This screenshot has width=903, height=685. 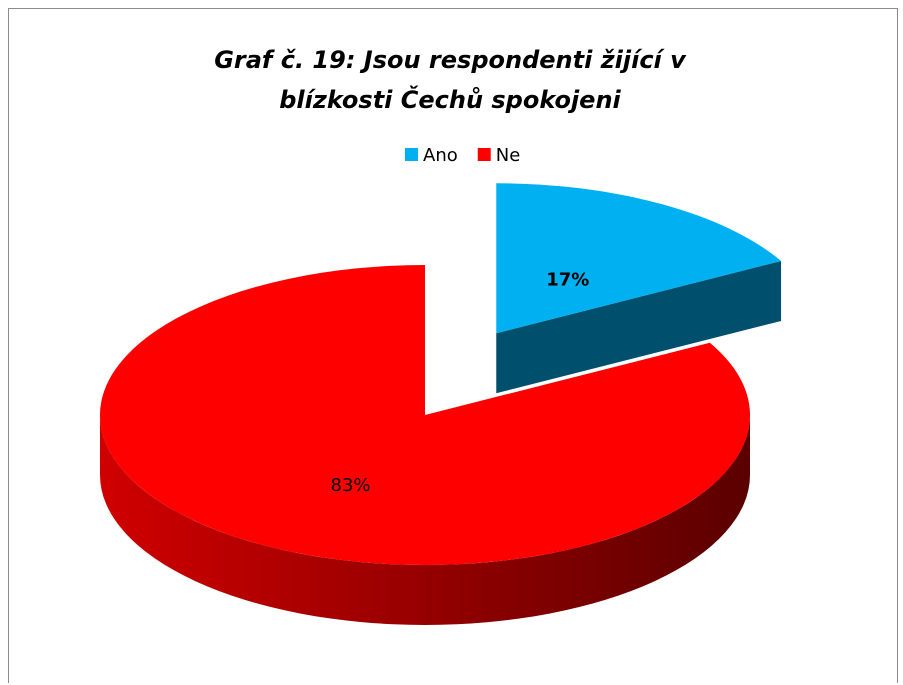 What do you see at coordinates (567, 280) in the screenshot?
I see `data-label: 17%` at bounding box center [567, 280].